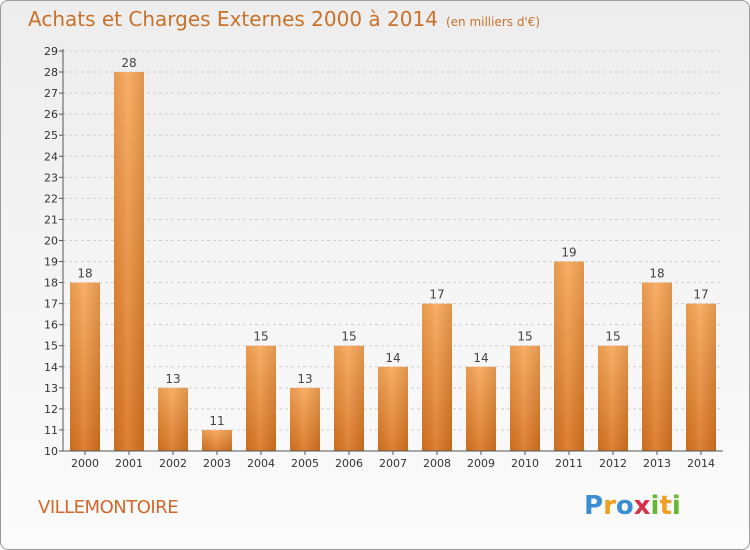 The image size is (750, 550). I want to click on data-label: 28, so click(128, 63).